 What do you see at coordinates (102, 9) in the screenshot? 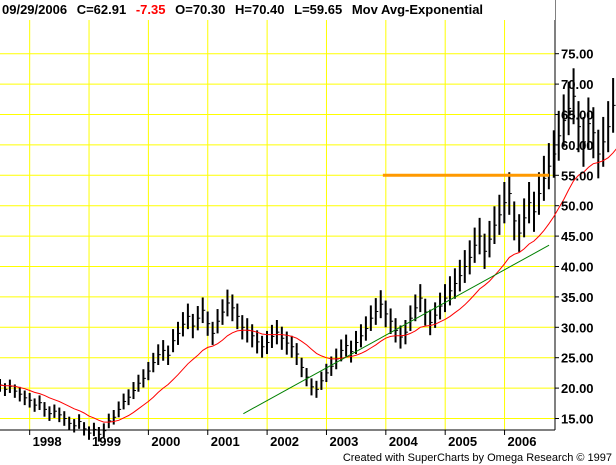
I see `header-close: C=62.91` at bounding box center [102, 9].